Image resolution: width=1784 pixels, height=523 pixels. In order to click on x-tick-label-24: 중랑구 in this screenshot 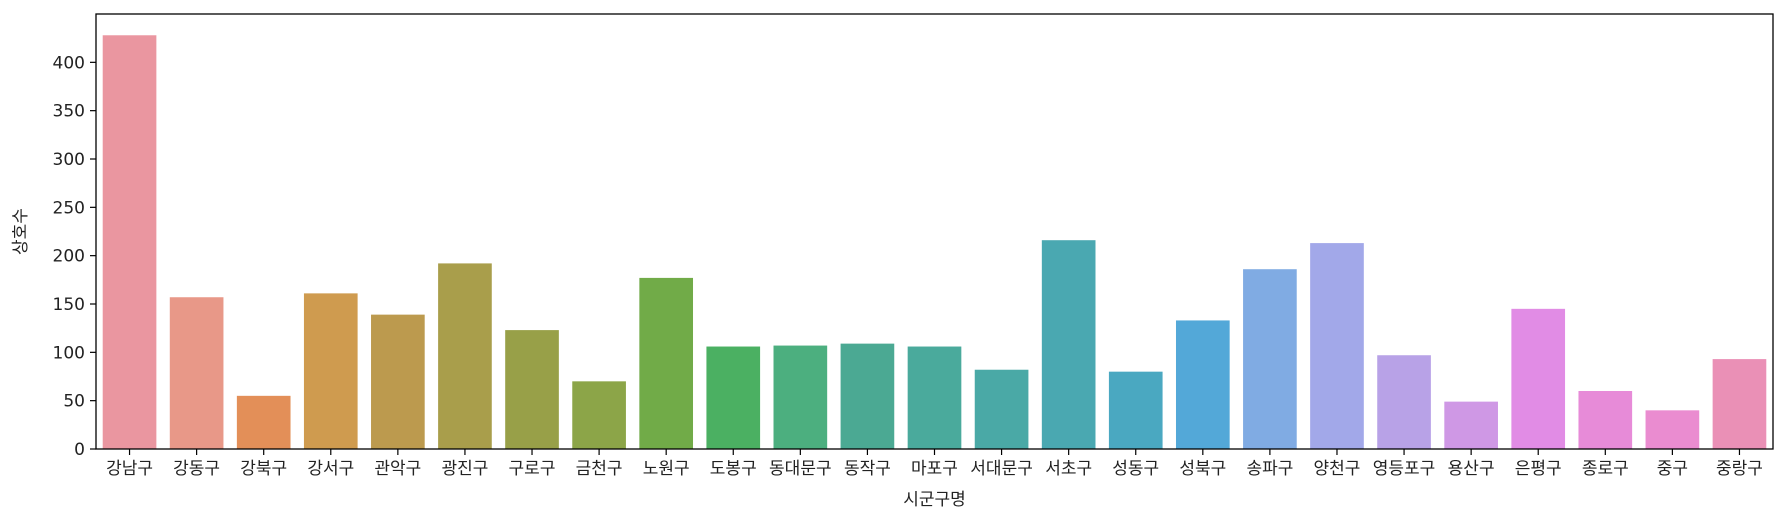, I will do `click(1739, 469)`.